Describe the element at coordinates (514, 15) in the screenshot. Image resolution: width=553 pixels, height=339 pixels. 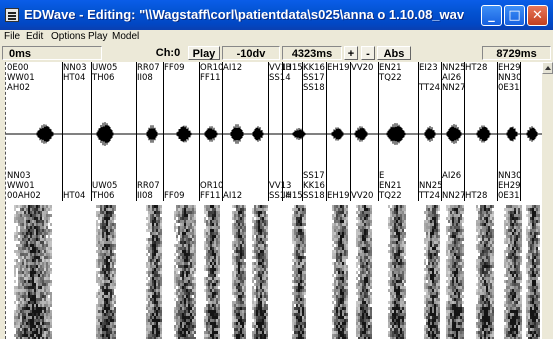
I see `maximize-button: □` at that location.